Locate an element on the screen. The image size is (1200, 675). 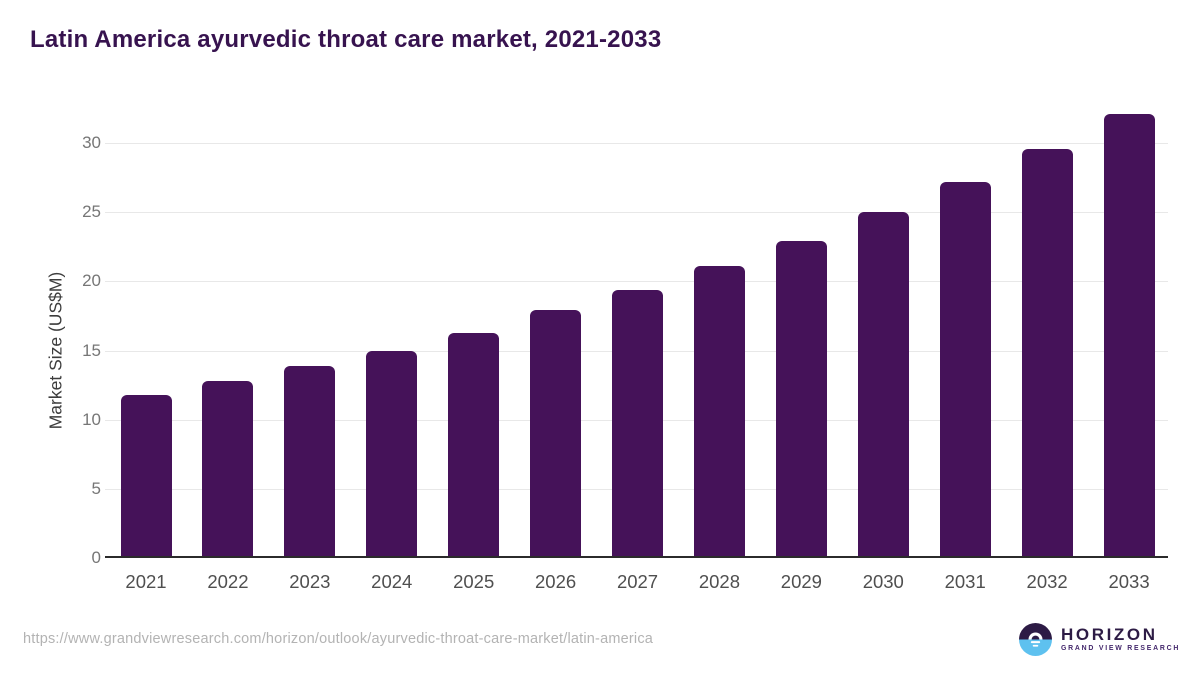
horizon-logo-icon is located at coordinates (1035, 639).